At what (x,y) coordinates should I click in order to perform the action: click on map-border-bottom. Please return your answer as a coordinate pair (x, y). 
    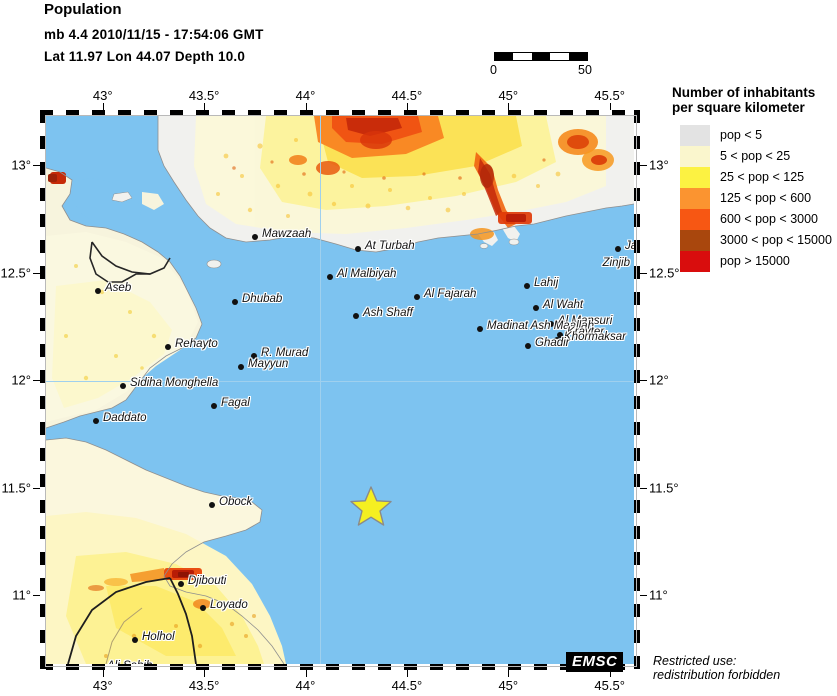
    Looking at the image, I should click on (340, 667).